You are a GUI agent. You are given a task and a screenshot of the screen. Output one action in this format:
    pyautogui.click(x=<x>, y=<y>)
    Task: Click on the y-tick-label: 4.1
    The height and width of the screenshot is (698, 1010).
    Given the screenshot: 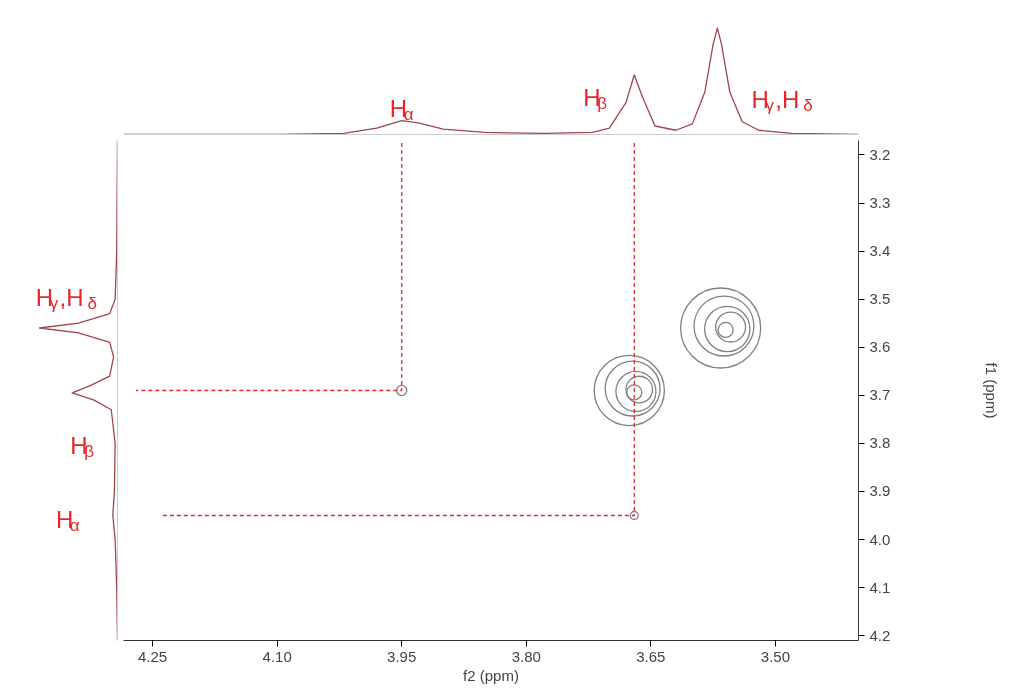 What is the action you would take?
    pyautogui.click(x=880, y=587)
    